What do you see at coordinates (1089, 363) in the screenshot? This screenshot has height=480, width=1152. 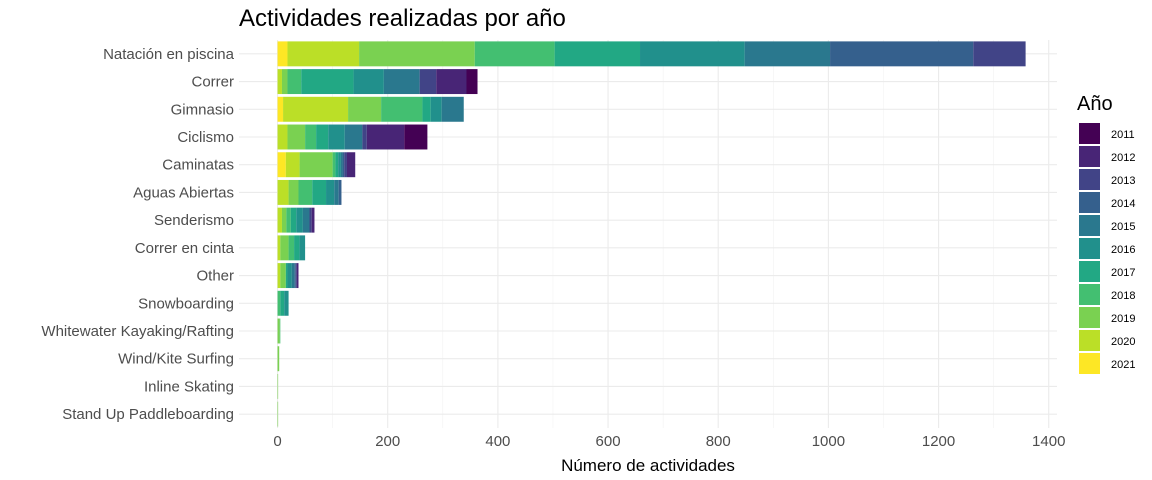 I see `legend-swatch-2021` at bounding box center [1089, 363].